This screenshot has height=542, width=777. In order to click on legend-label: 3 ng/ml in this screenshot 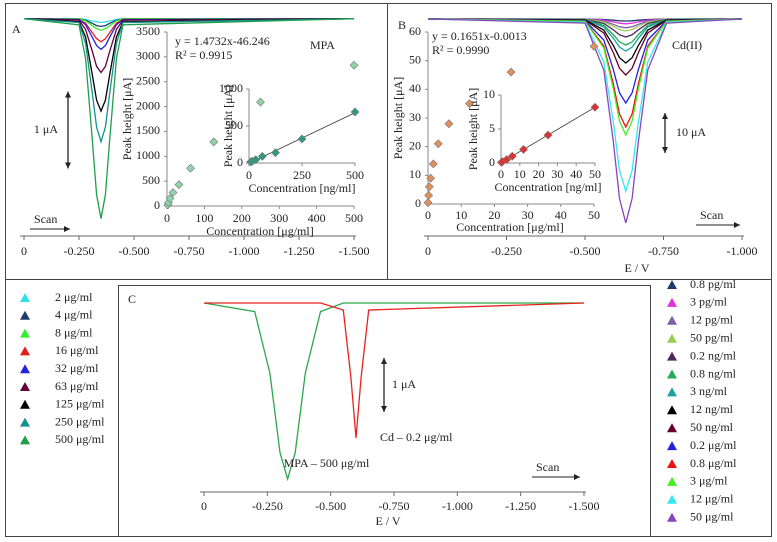, I will do `click(709, 391)`.